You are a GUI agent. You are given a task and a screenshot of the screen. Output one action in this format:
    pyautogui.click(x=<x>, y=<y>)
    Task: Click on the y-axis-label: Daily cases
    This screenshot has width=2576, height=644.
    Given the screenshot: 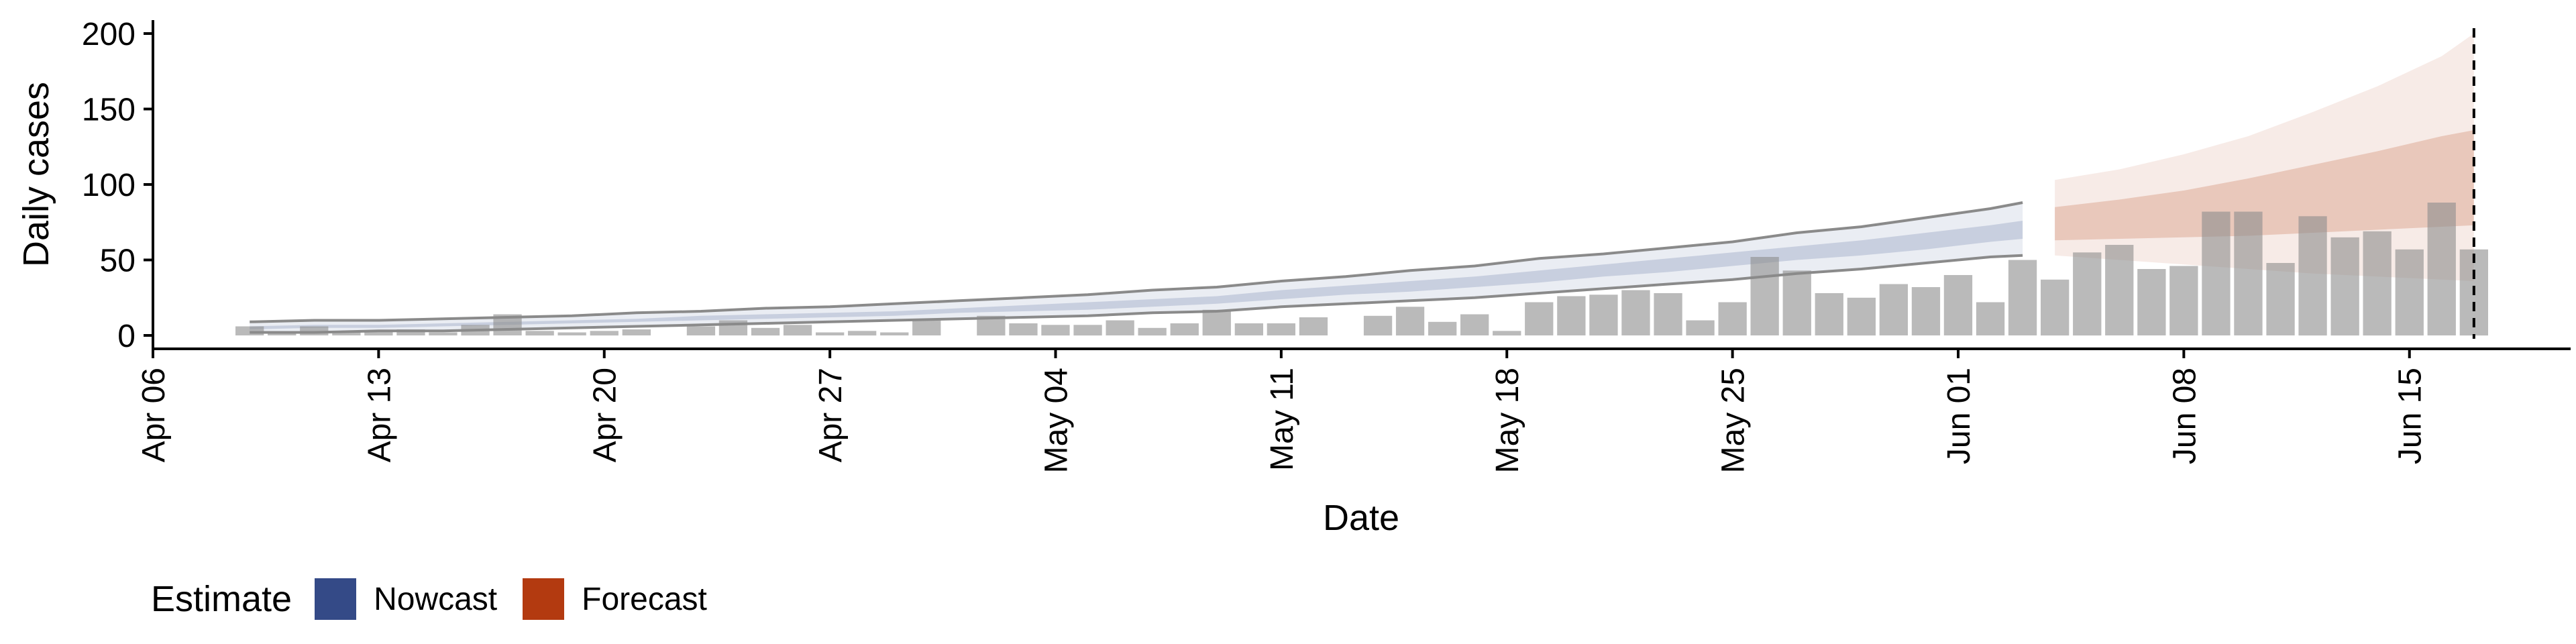 What is the action you would take?
    pyautogui.click(x=36, y=174)
    